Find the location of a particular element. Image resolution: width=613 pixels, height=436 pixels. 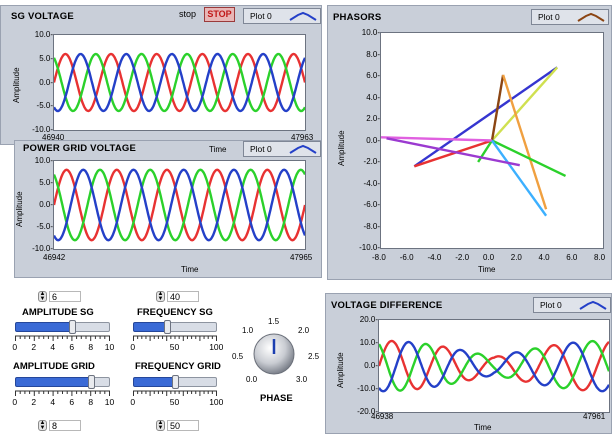

sg-voltage-title: SG VOLTAGE is located at coordinates (42, 16).